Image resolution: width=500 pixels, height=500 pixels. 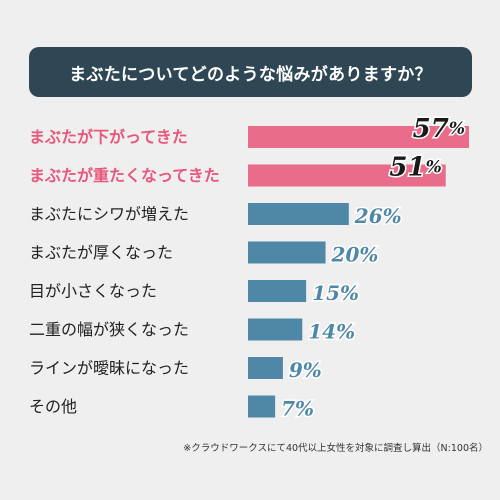 What do you see at coordinates (250, 72) in the screenshot?
I see `chart-title: まぶたについてどのような悩みがありますか？` at bounding box center [250, 72].